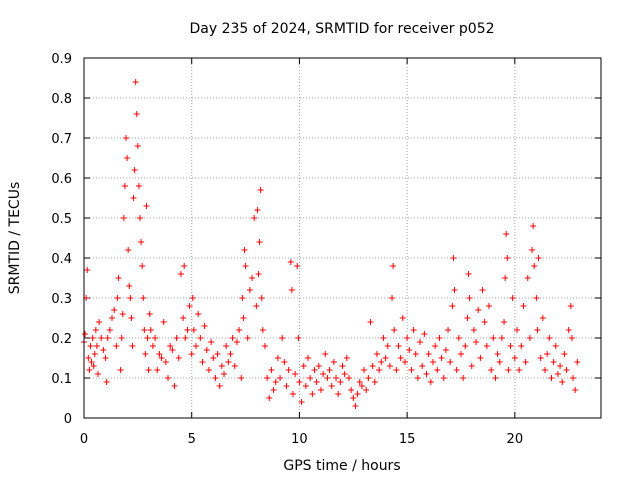  I want to click on y-tick-label: 0.3, so click(61, 299).